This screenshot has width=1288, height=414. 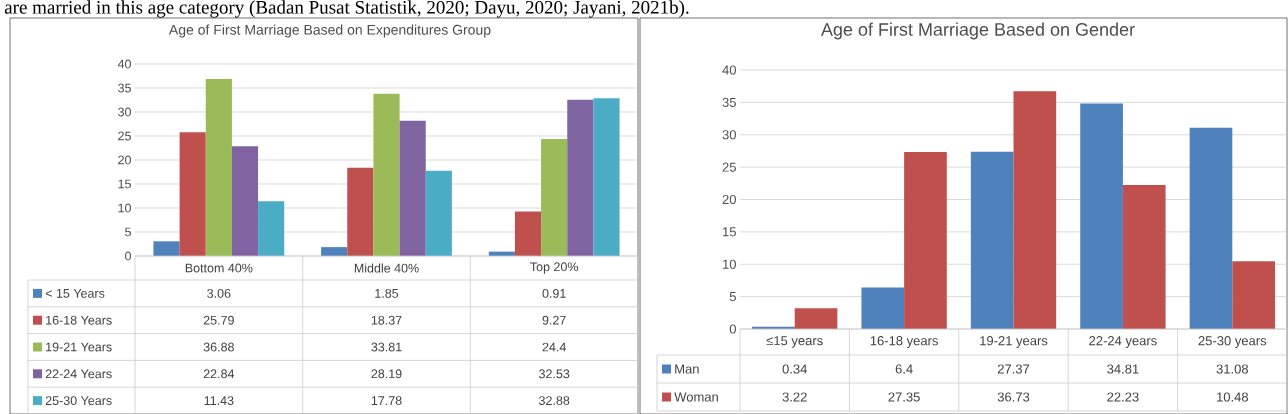 What do you see at coordinates (219, 374) in the screenshot?
I see `data-label: 22.84` at bounding box center [219, 374].